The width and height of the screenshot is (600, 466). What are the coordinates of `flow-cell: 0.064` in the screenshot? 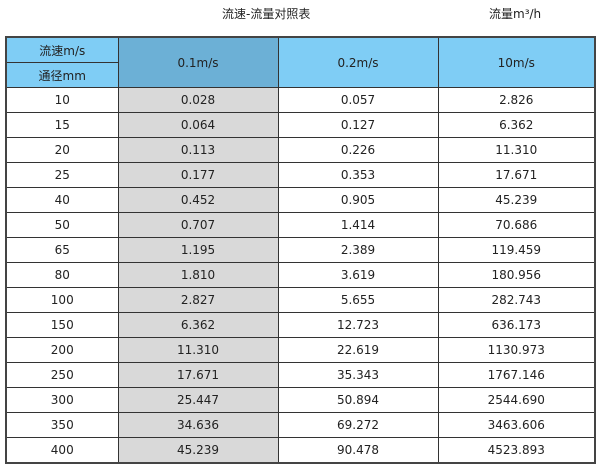 It's located at (198, 125).